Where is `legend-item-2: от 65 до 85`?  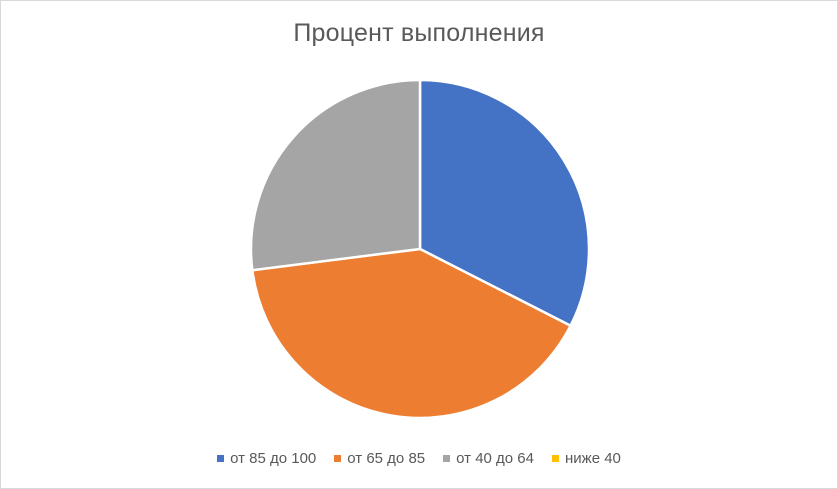 legend-item-2: от 65 до 85 is located at coordinates (379, 458).